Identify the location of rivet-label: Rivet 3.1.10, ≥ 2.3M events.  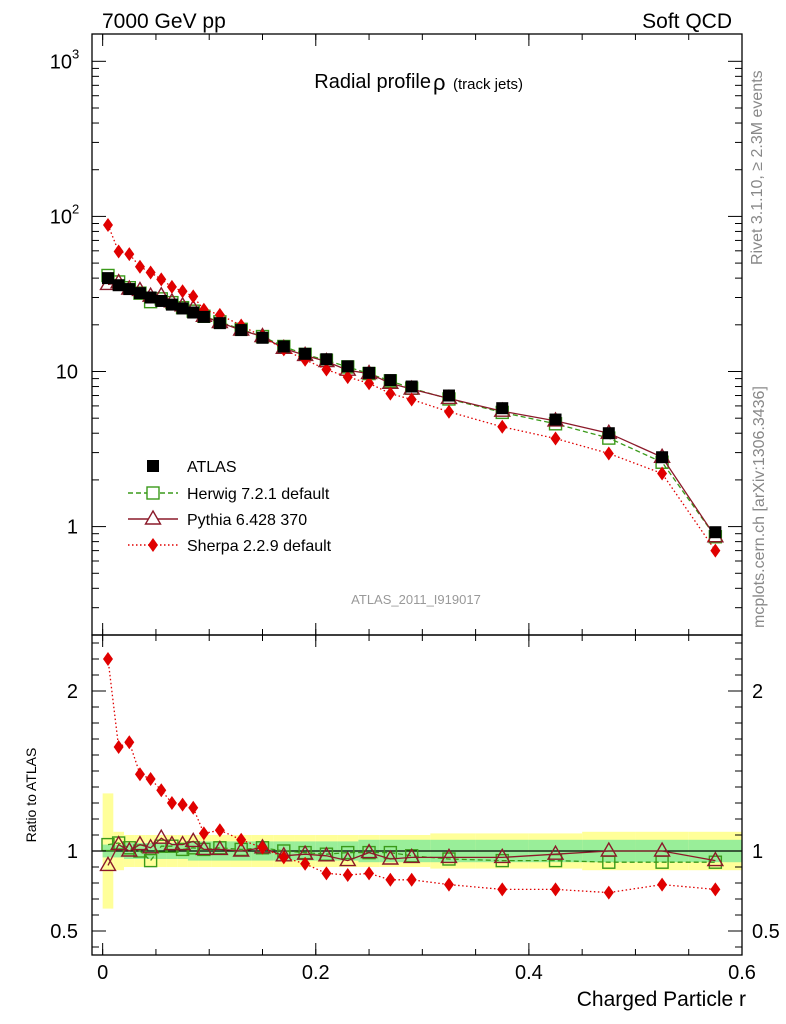
(757, 167).